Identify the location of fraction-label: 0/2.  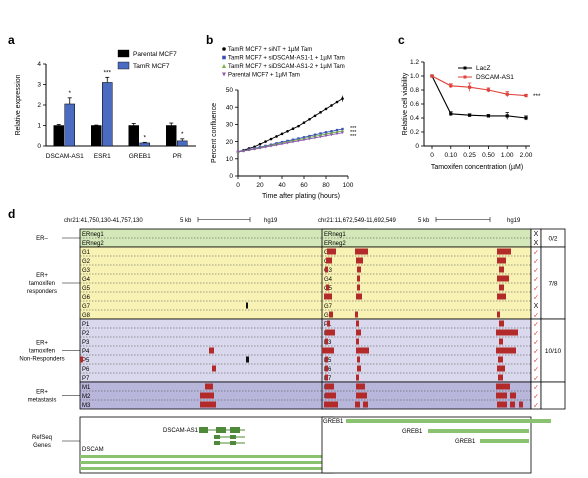
(552, 238).